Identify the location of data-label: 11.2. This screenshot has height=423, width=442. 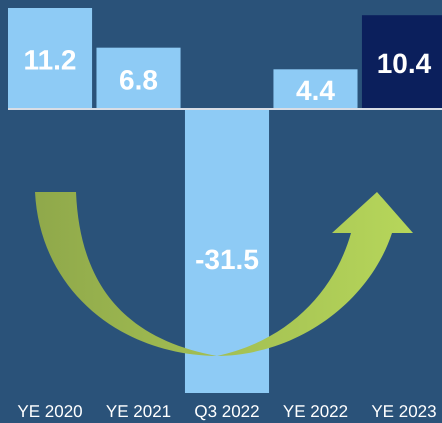
(50, 60).